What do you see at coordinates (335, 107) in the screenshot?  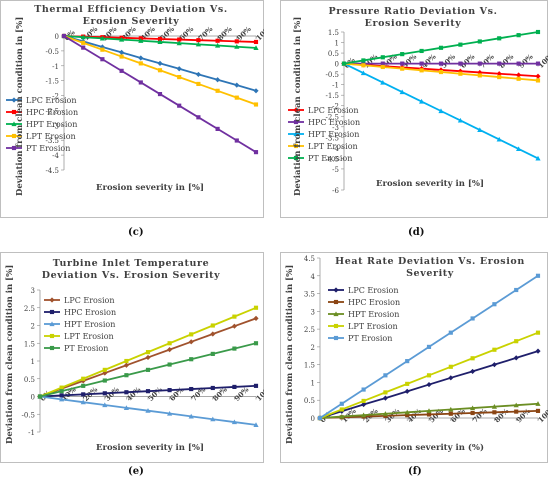 I see `y-tick-label: -2` at bounding box center [335, 107].